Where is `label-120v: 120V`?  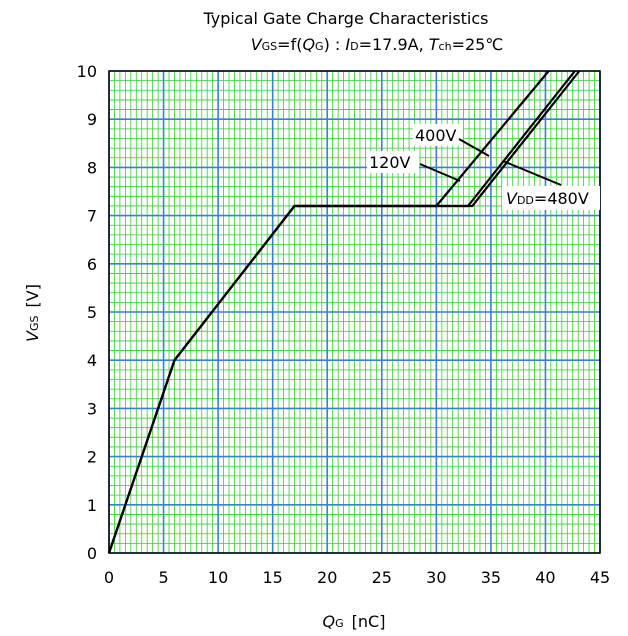 label-120v: 120V is located at coordinates (390, 162).